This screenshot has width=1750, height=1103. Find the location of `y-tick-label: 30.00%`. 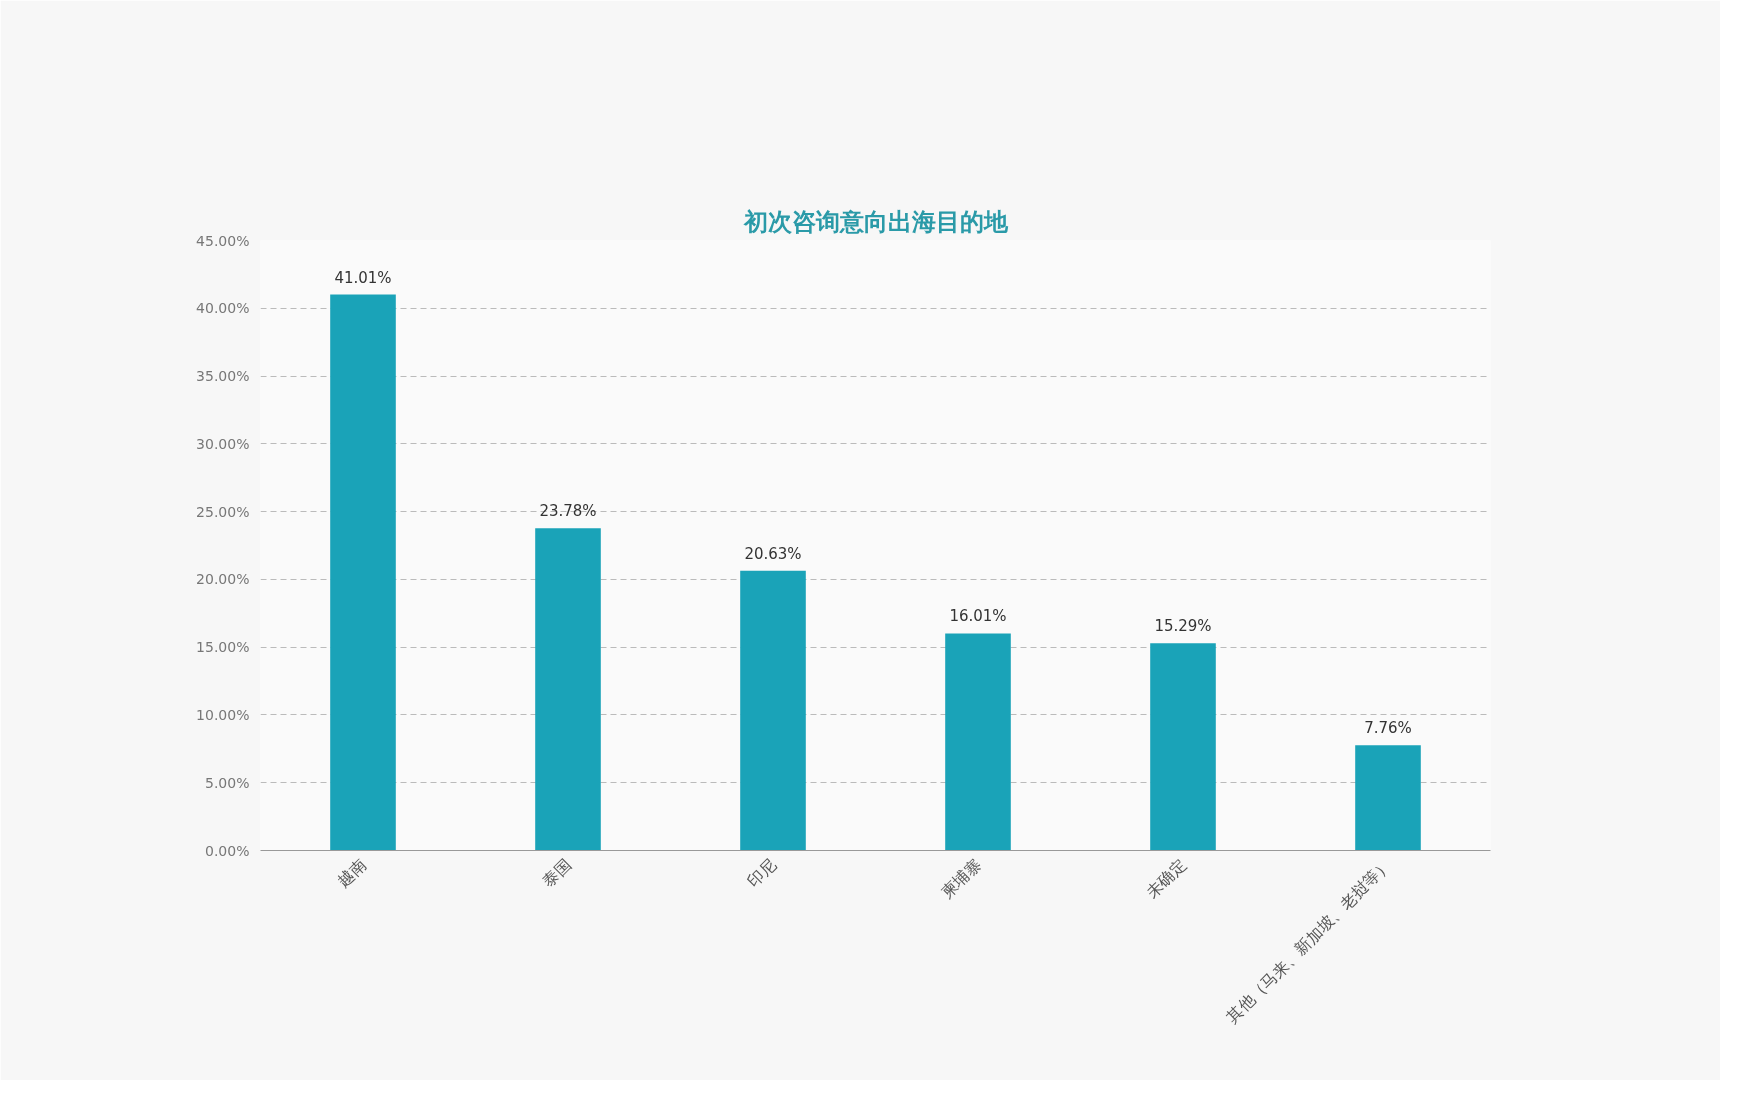

y-tick-label: 30.00% is located at coordinates (223, 443).